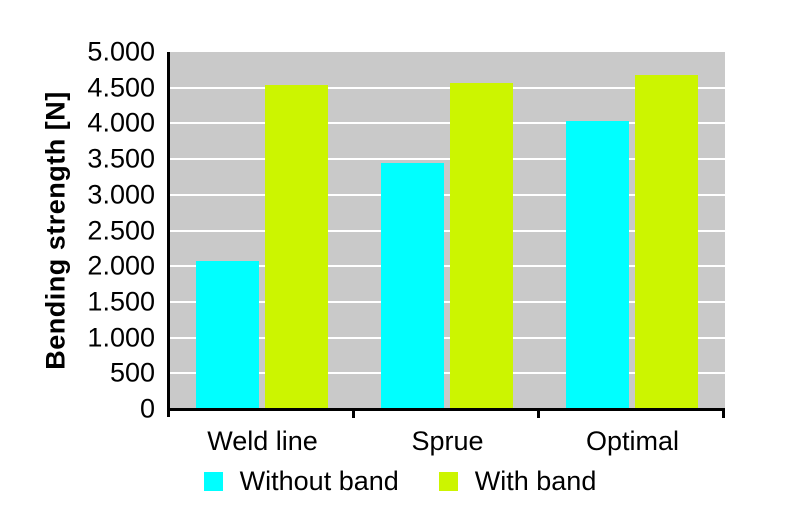 The width and height of the screenshot is (800, 524). I want to click on bar-sprue-without-band, so click(412, 286).